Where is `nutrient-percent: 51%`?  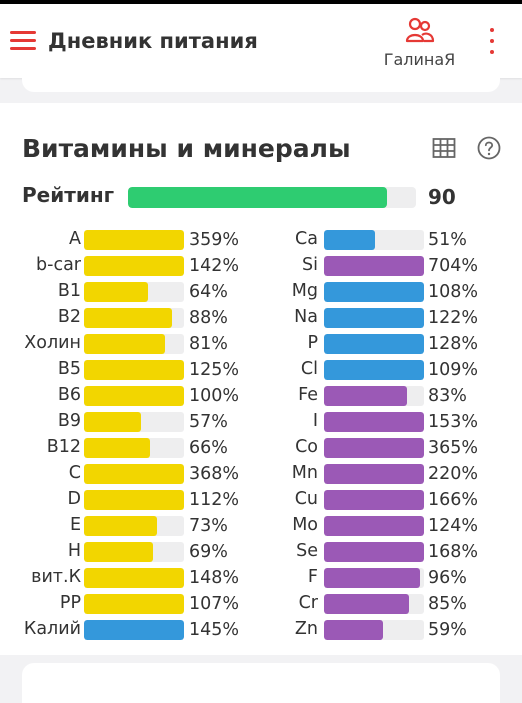
nutrient-percent: 51% is located at coordinates (447, 240).